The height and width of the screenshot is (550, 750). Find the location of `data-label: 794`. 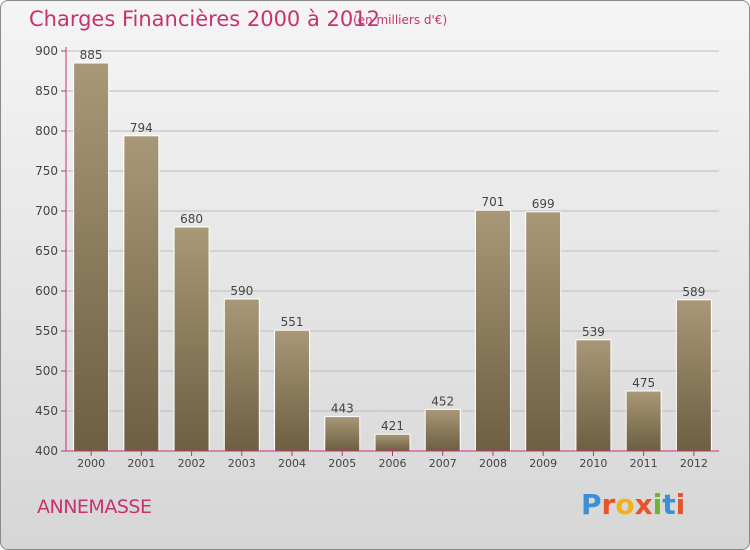

data-label: 794 is located at coordinates (141, 128).